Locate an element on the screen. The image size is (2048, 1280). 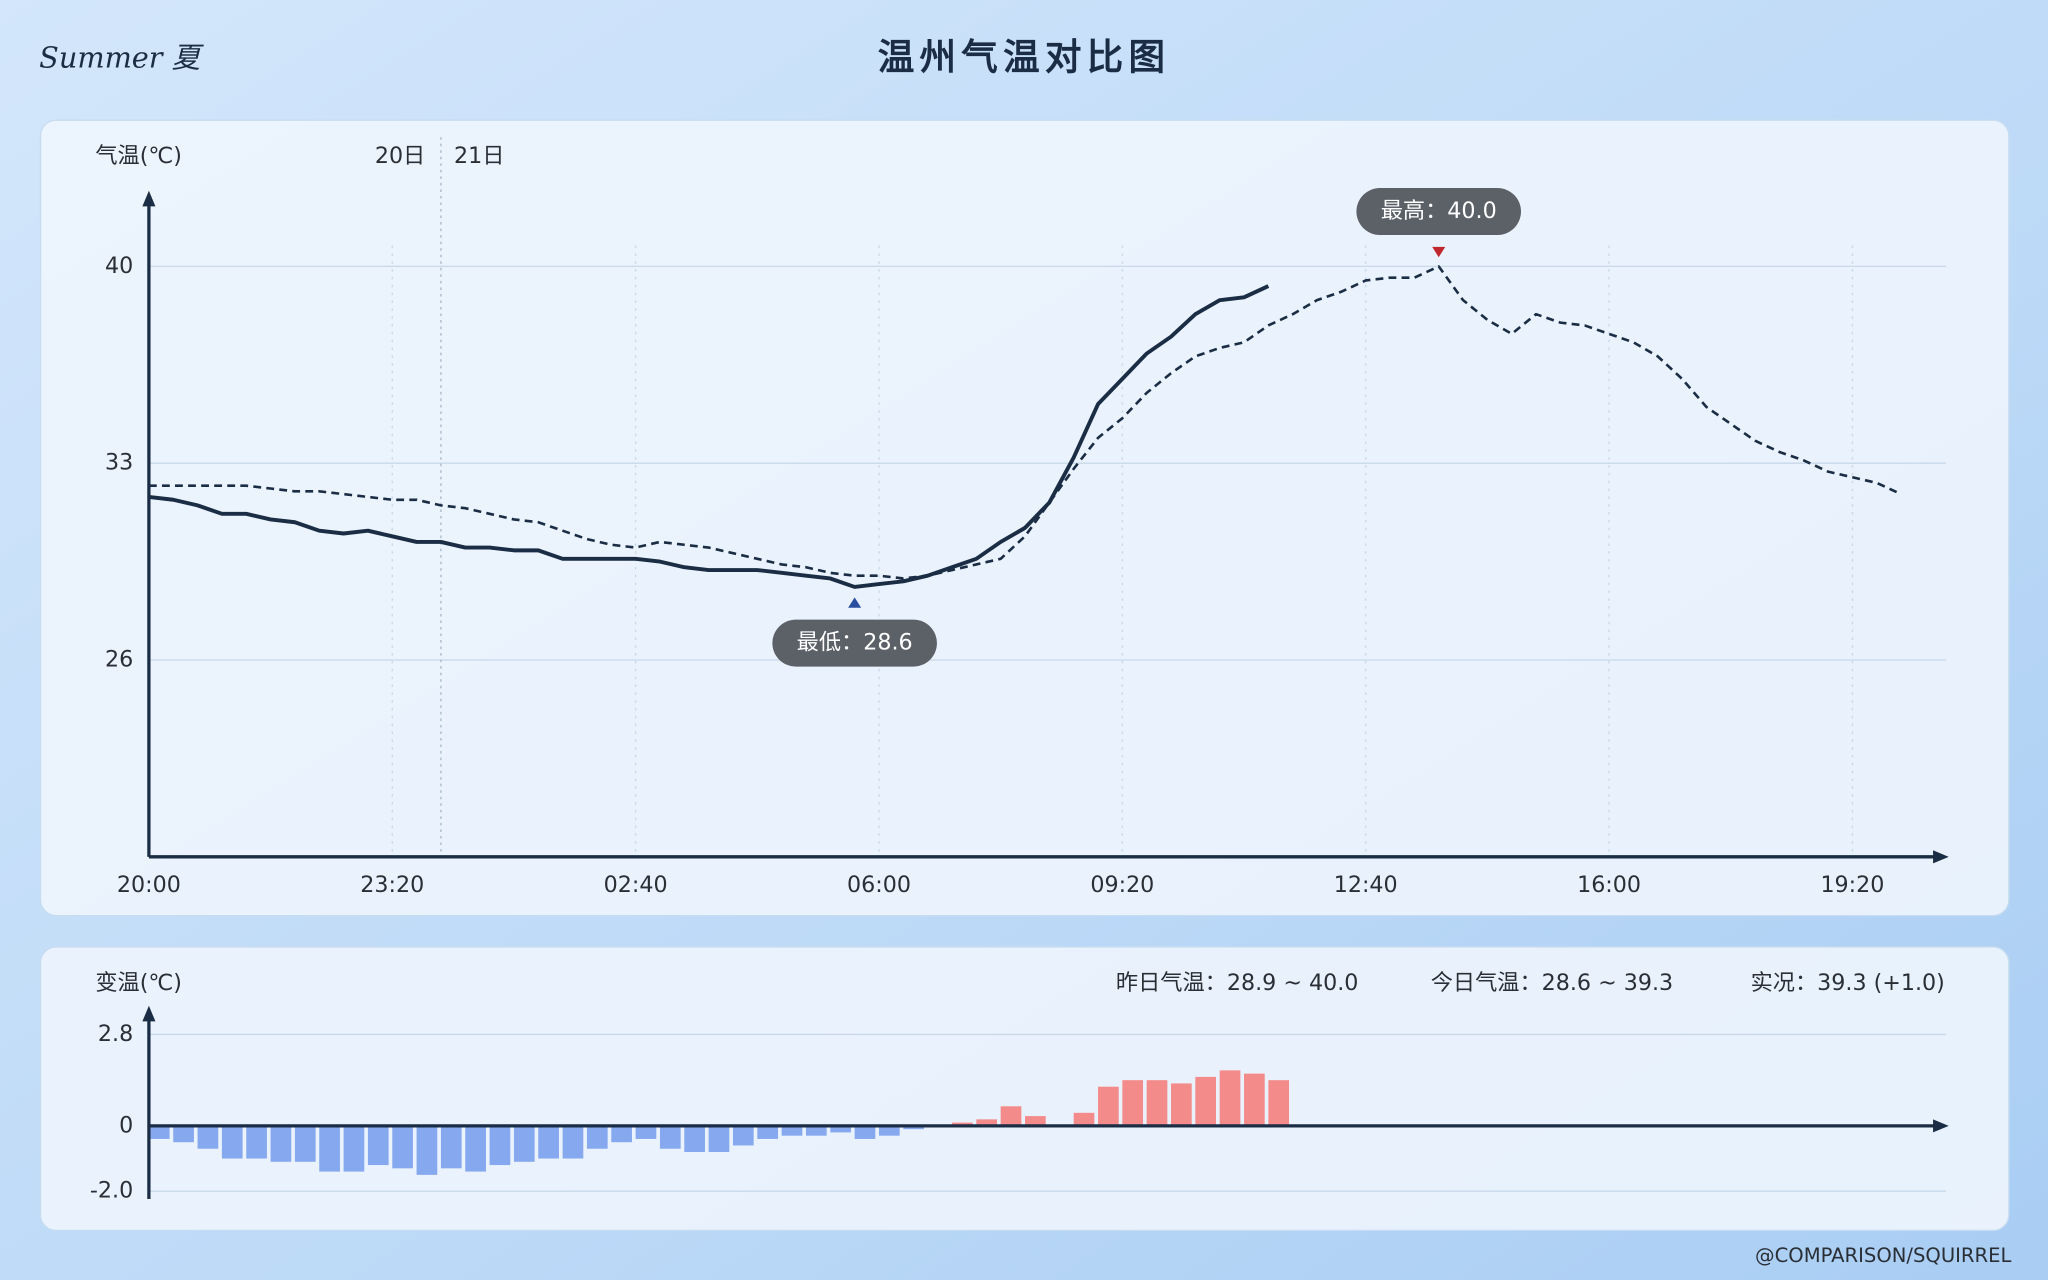
summary: 今日气温：28.6 ~ 39.3 is located at coordinates (1552, 983).